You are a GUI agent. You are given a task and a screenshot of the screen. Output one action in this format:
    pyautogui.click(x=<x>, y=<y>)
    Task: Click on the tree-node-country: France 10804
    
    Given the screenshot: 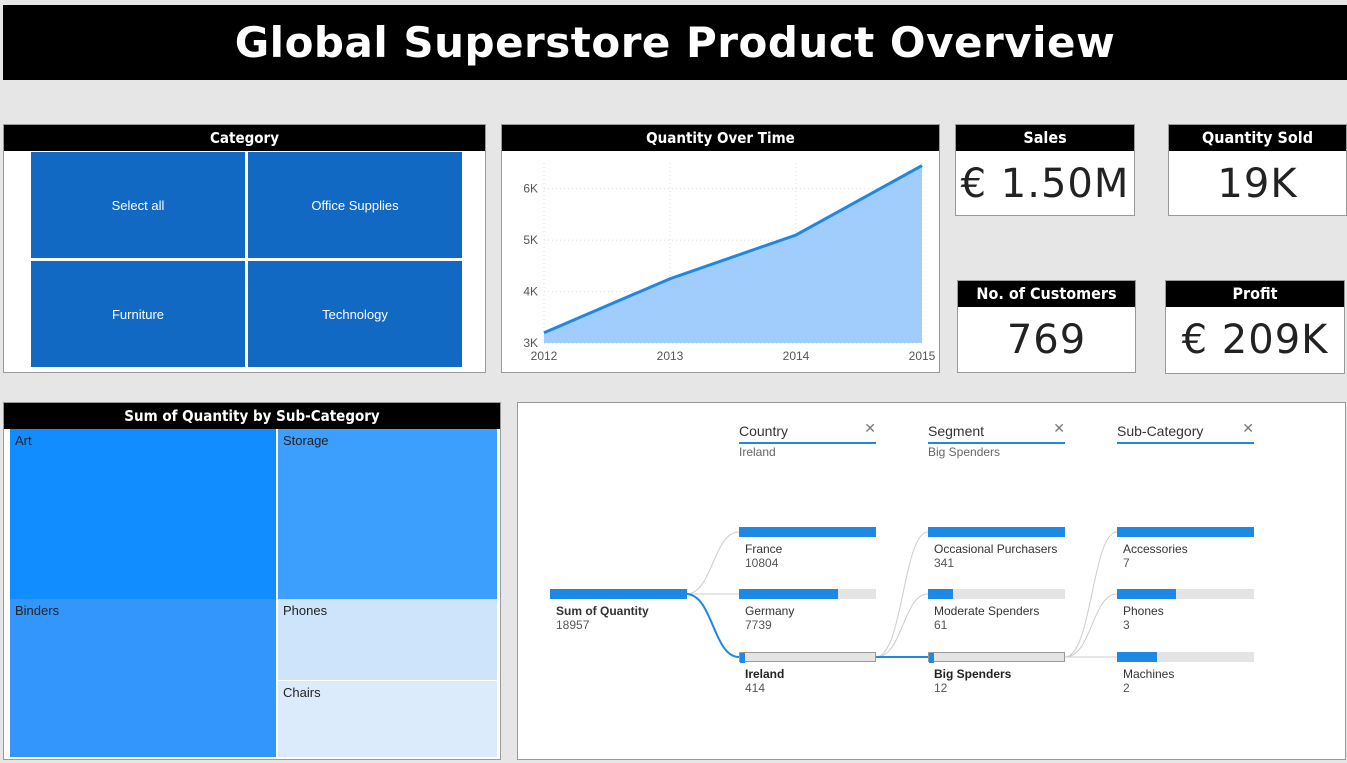 What is the action you would take?
    pyautogui.click(x=807, y=548)
    